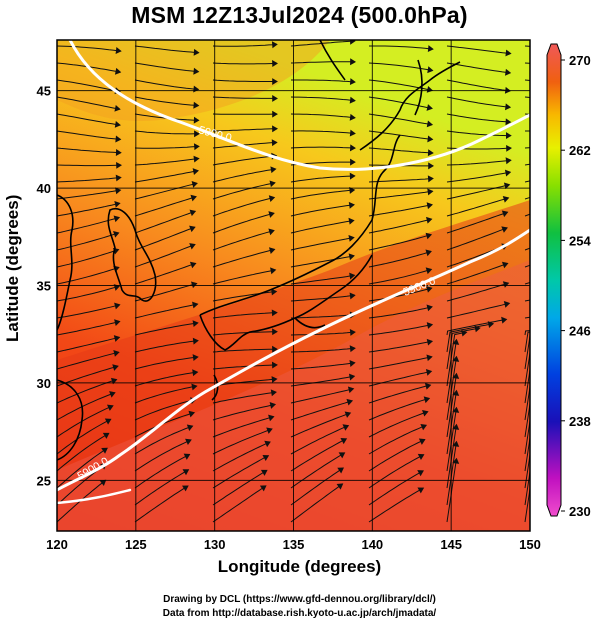  Describe the element at coordinates (44, 480) in the screenshot. I see `lat-tick-25: 25` at that location.